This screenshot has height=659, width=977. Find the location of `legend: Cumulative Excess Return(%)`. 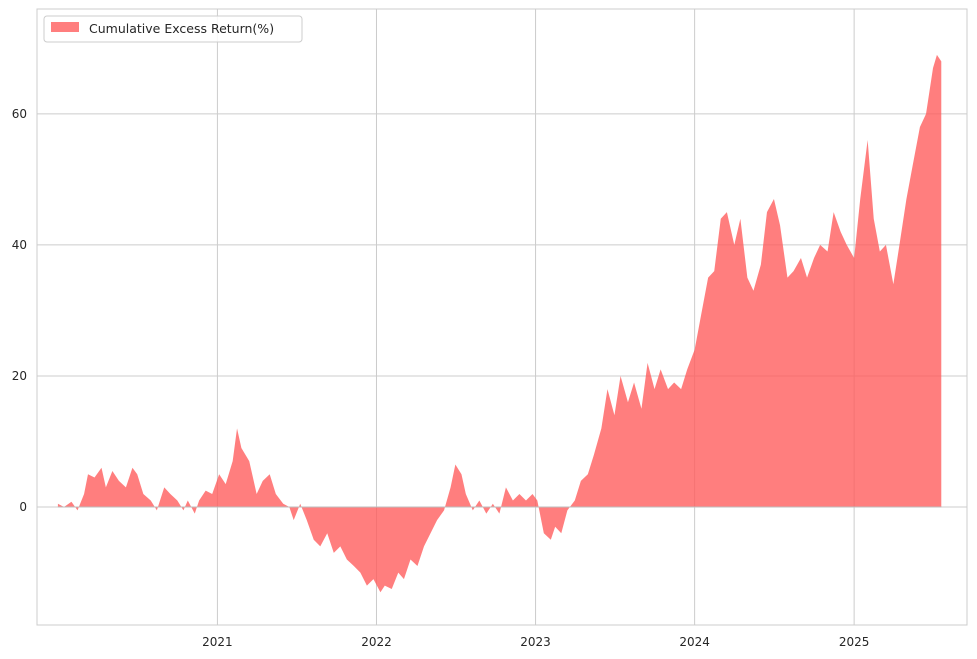

legend: Cumulative Excess Return(%) is located at coordinates (173, 29).